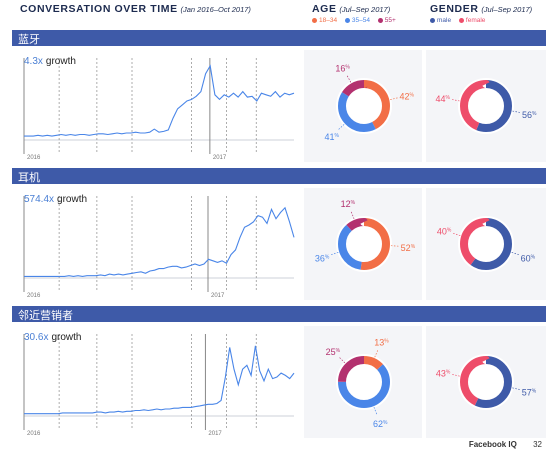 The height and width of the screenshot is (458, 558). I want to click on footer: Facebook IQ 32, so click(505, 444).